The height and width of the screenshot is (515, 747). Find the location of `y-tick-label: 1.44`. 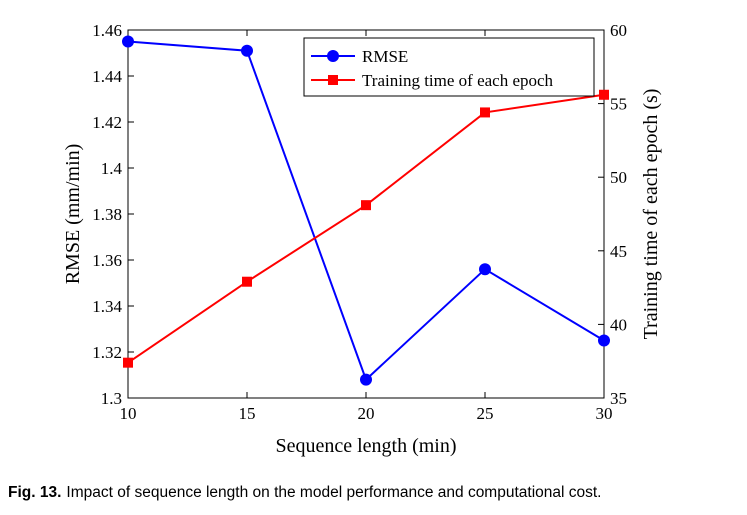

y-tick-label: 1.44 is located at coordinates (107, 76).